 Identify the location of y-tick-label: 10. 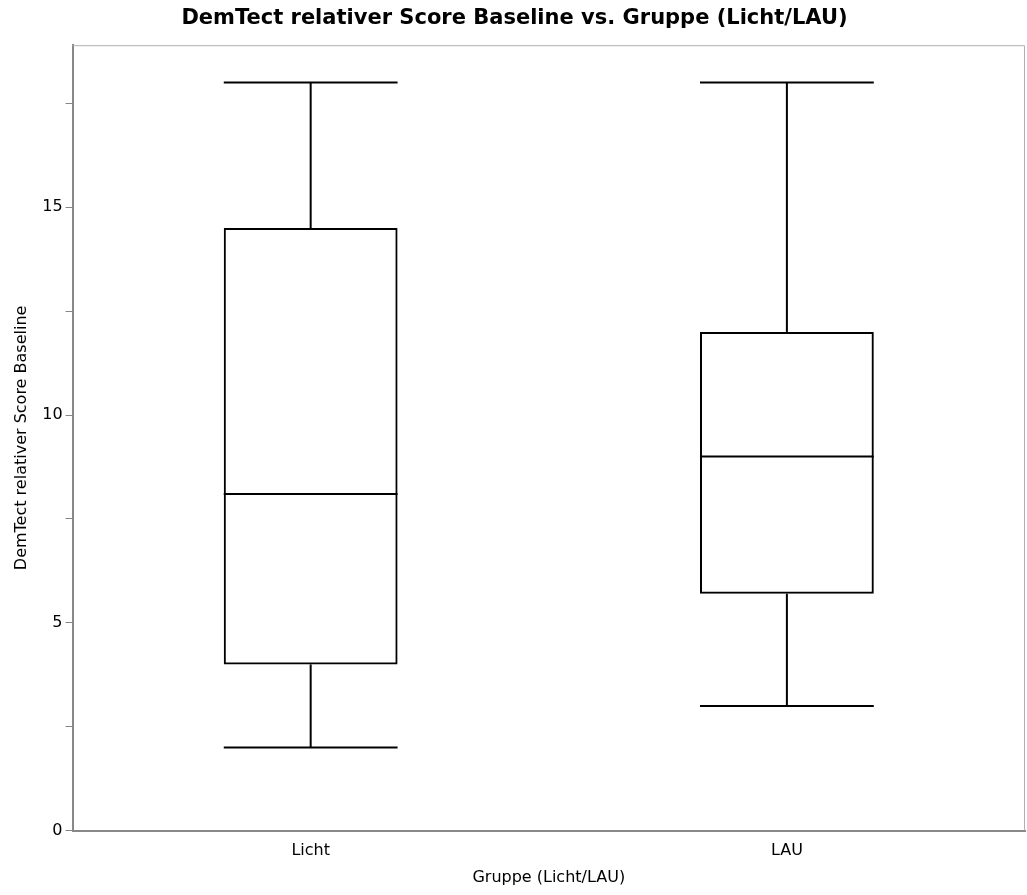
(52, 414).